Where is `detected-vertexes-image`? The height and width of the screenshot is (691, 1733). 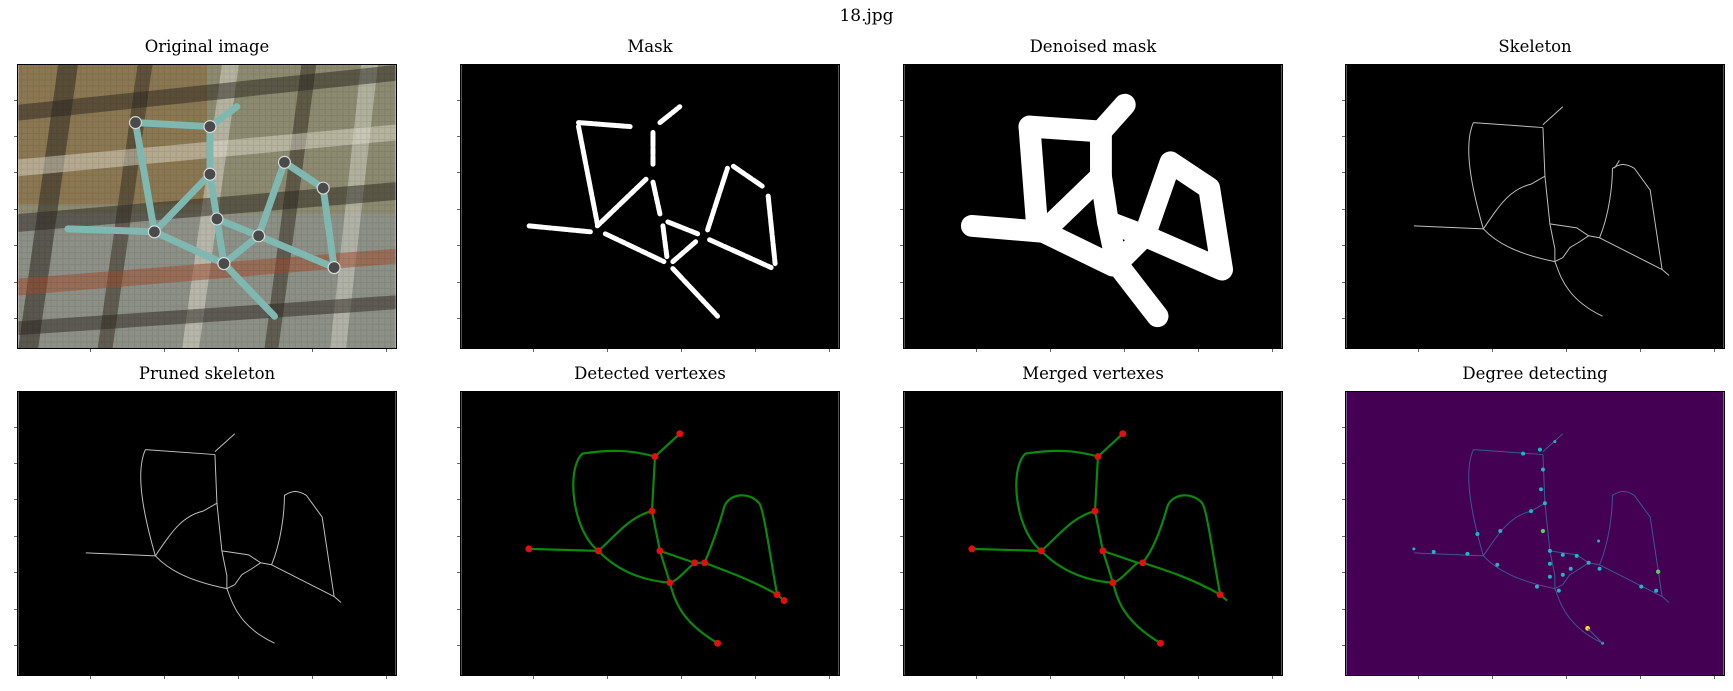 detected-vertexes-image is located at coordinates (650, 533).